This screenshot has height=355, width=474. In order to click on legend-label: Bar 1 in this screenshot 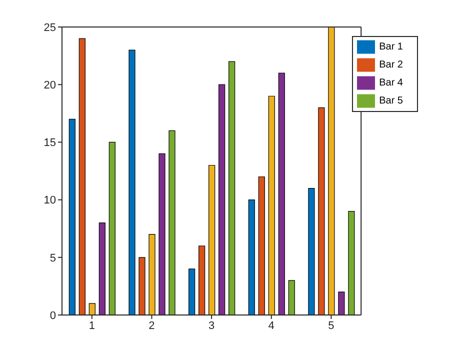, I will do `click(391, 47)`.